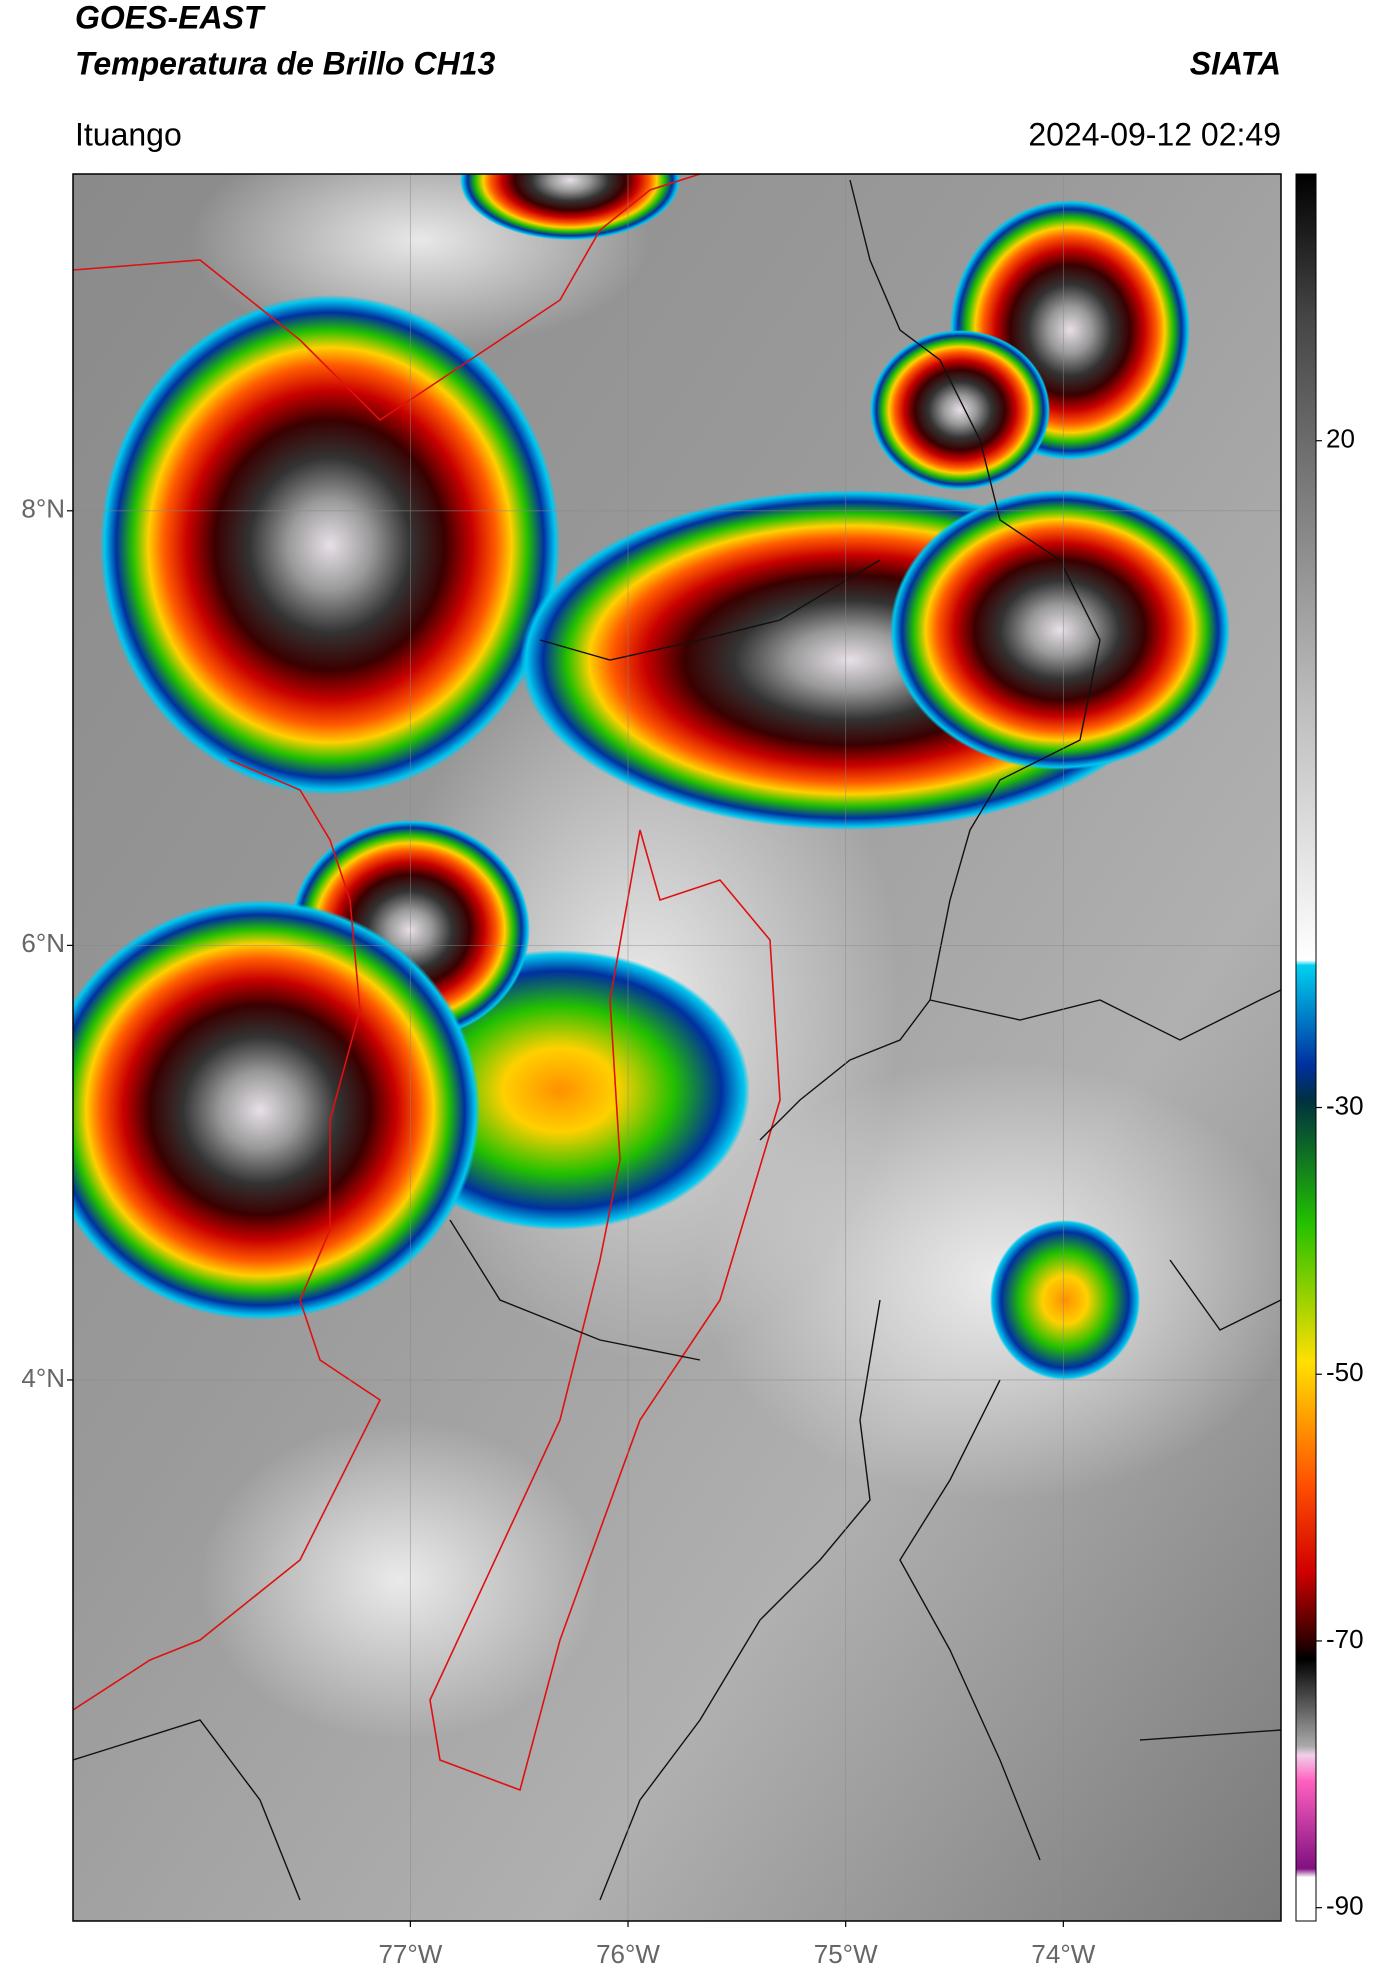  What do you see at coordinates (1345, 1906) in the screenshot?
I see `colorbar-label: -90` at bounding box center [1345, 1906].